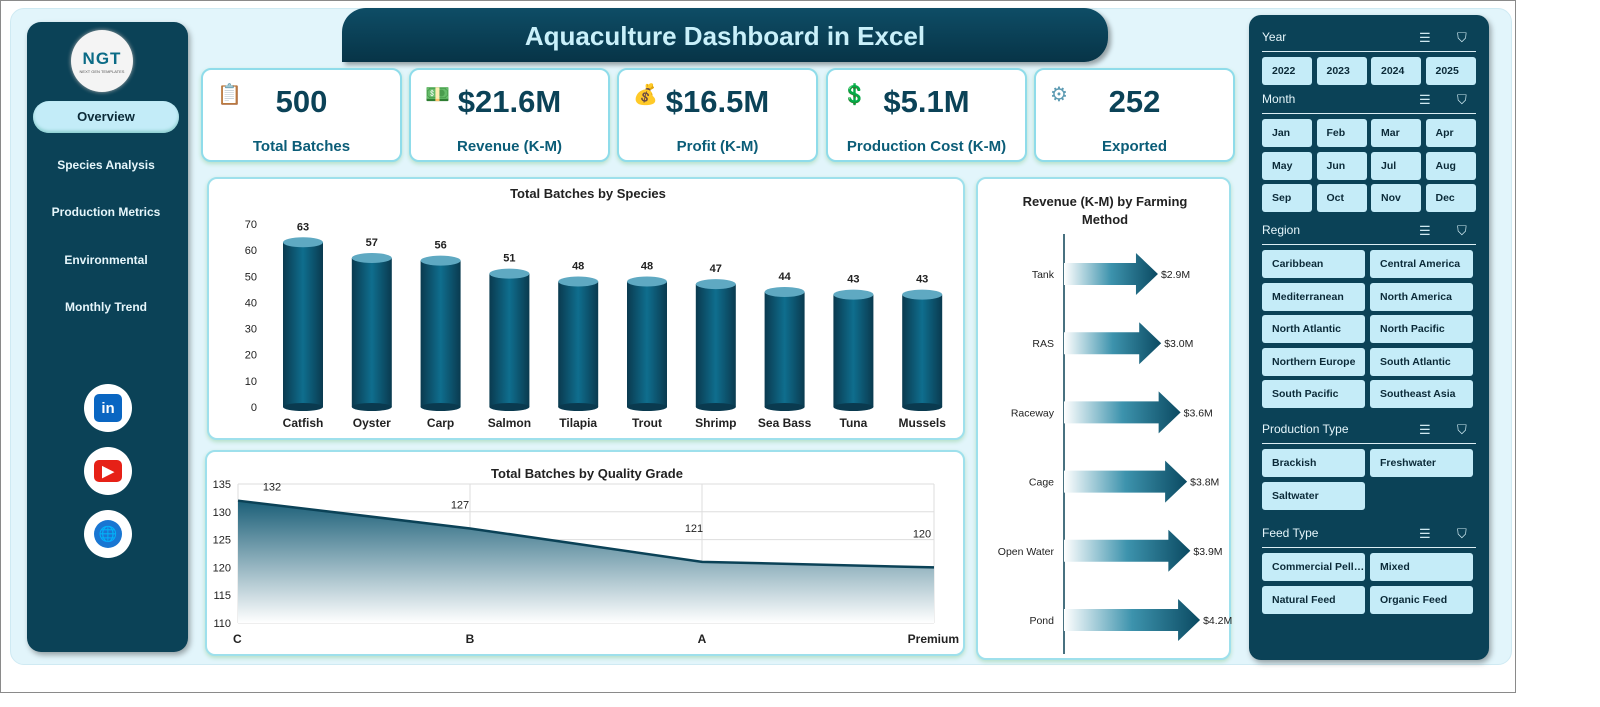 This screenshot has width=1600, height=707. Describe the element at coordinates (106, 259) in the screenshot. I see `nav-environmental: Environmental` at that location.